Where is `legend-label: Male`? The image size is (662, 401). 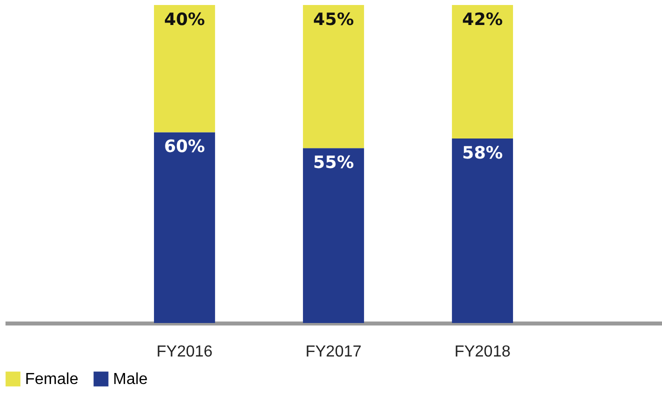
legend-label: Male is located at coordinates (130, 379).